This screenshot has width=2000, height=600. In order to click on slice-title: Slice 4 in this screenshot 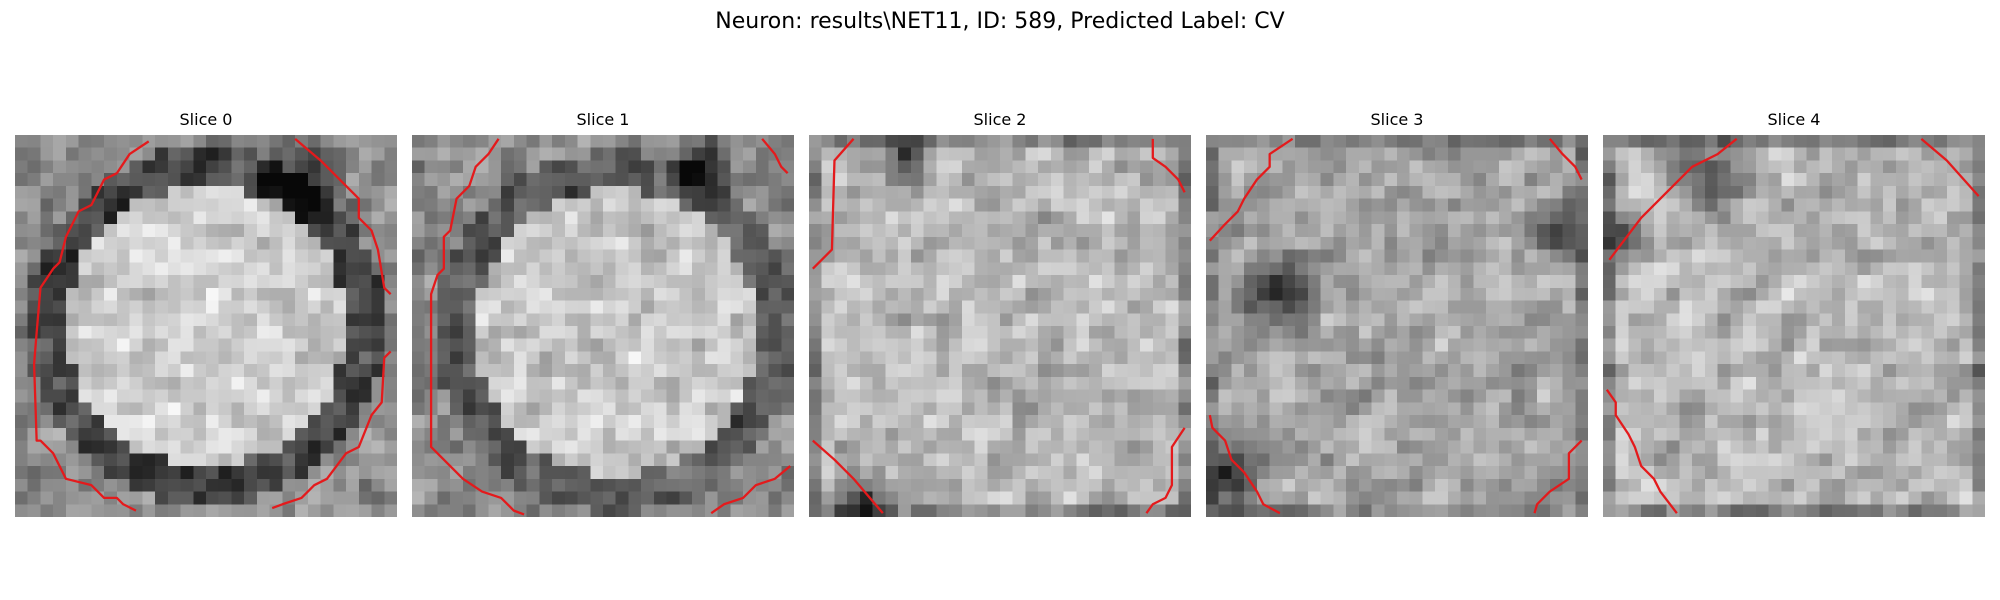, I will do `click(1794, 119)`.